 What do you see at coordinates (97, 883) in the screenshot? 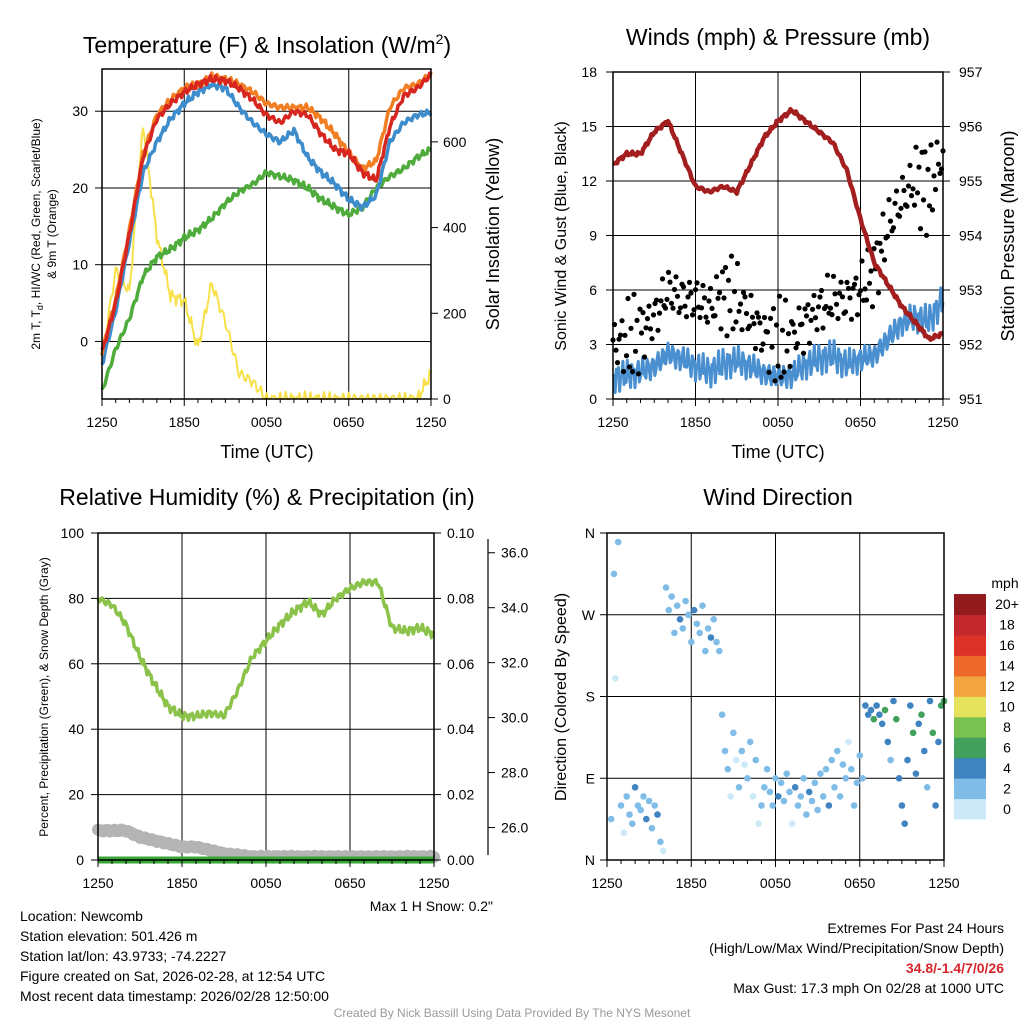
I see `humidity-xtick-label: 1250` at bounding box center [97, 883].